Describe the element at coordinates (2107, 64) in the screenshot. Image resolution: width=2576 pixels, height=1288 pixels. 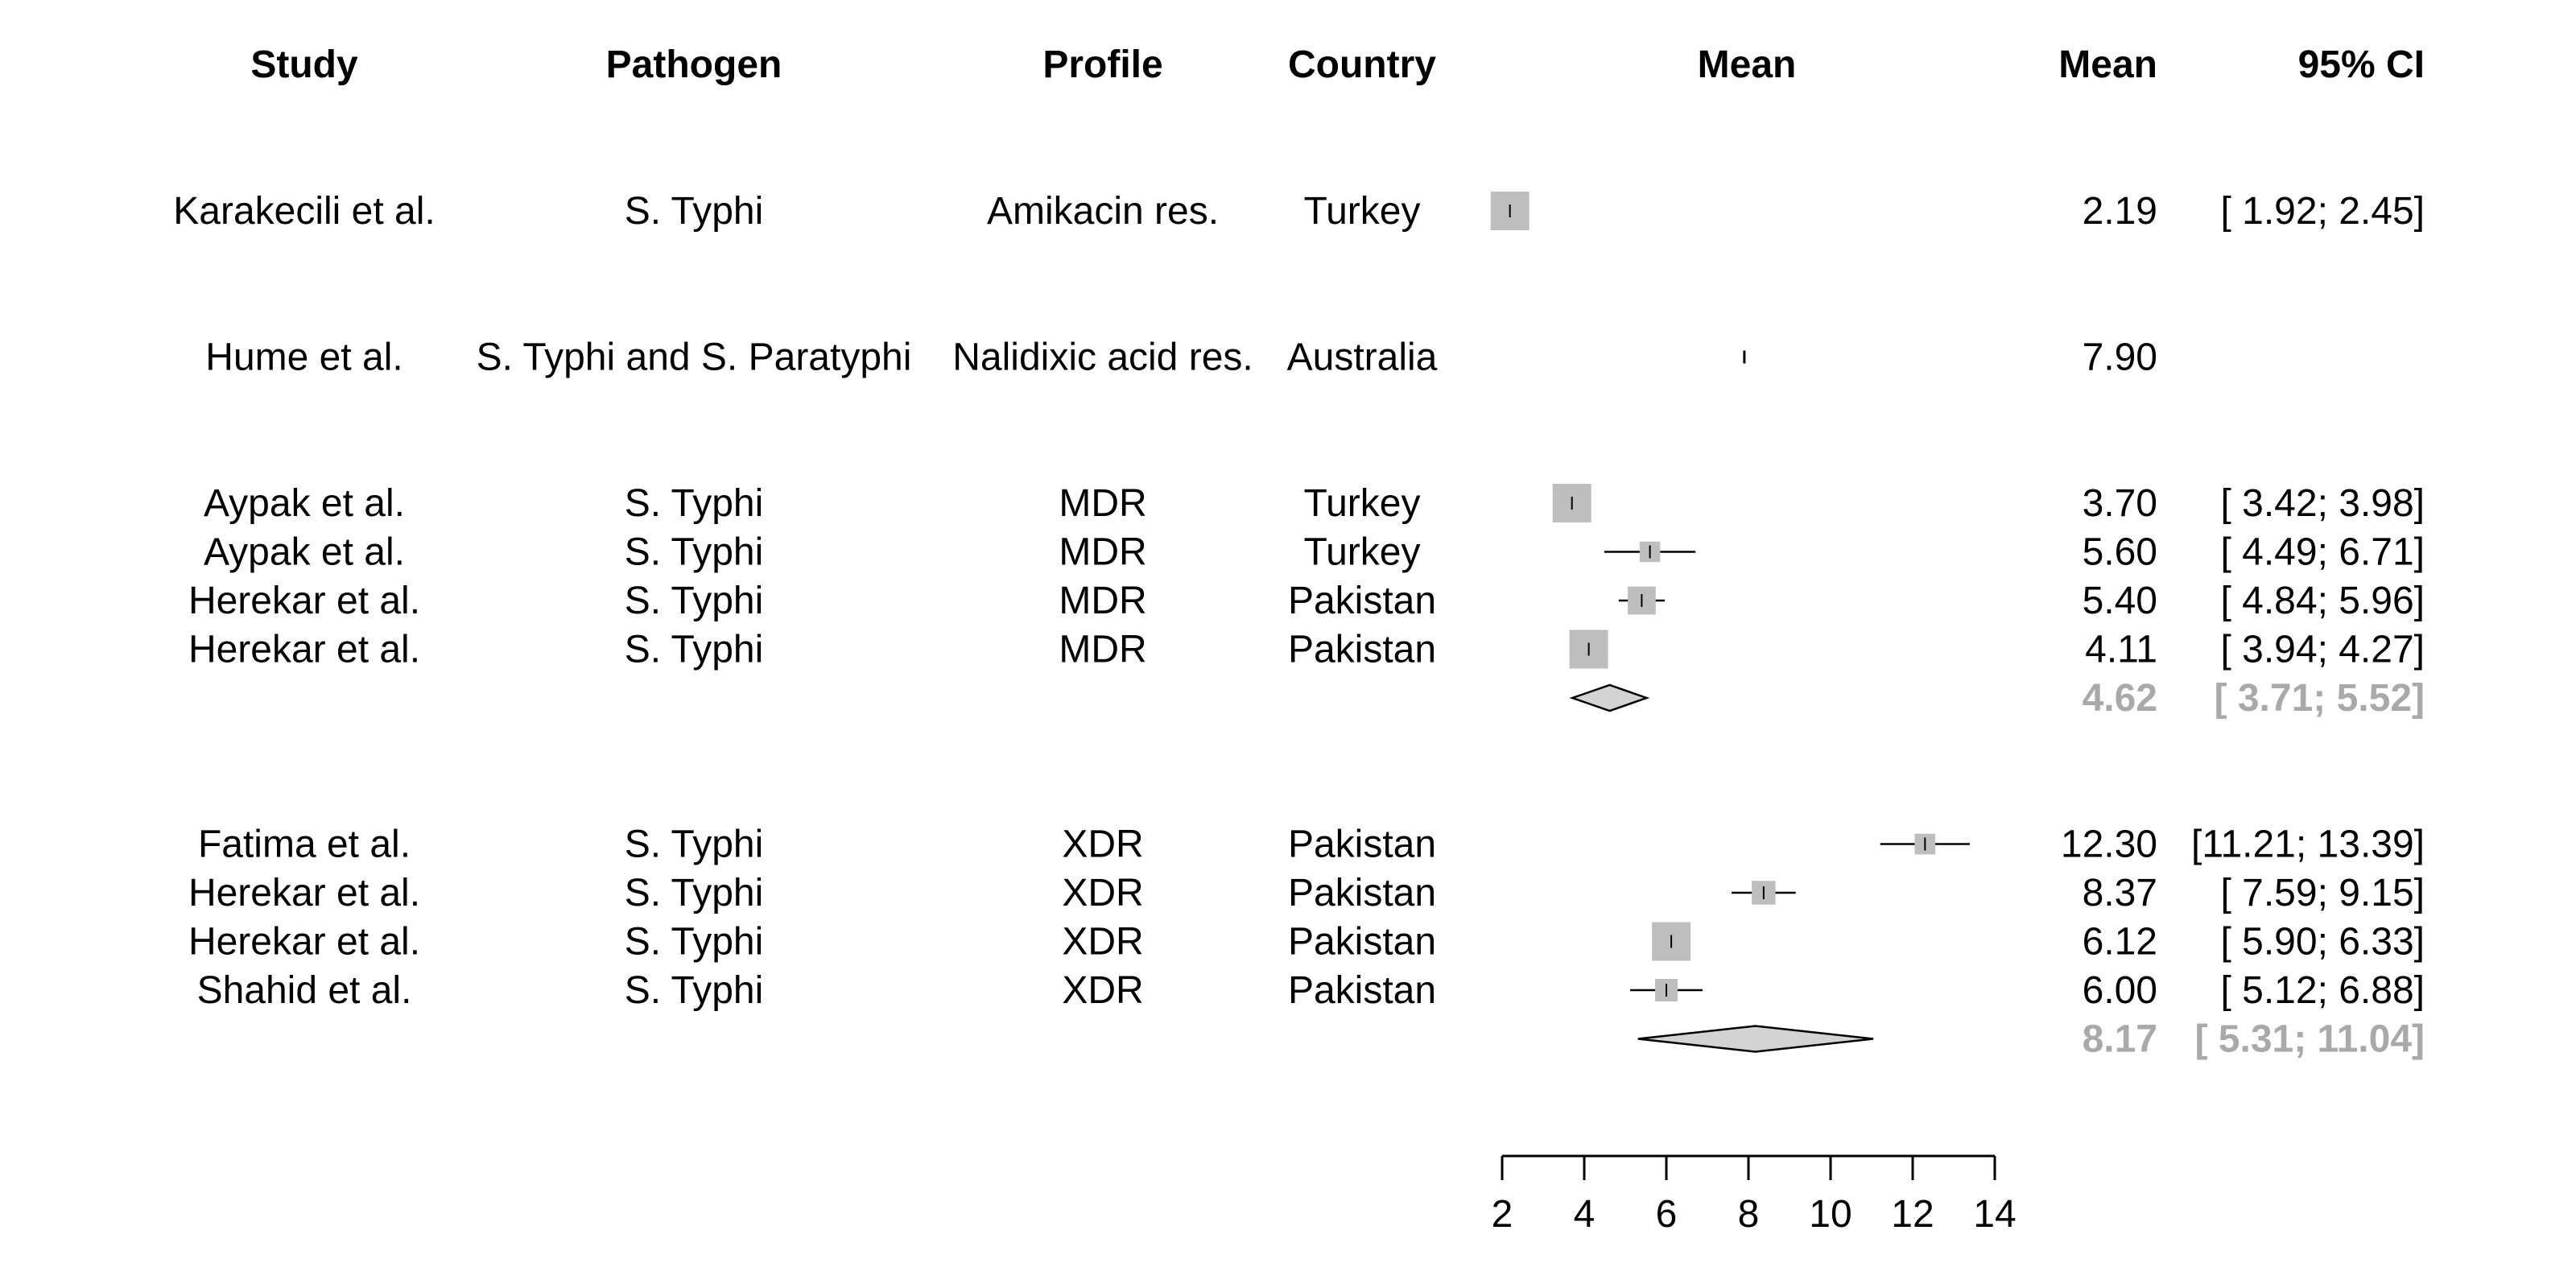
I see `header-mean: Mean` at that location.